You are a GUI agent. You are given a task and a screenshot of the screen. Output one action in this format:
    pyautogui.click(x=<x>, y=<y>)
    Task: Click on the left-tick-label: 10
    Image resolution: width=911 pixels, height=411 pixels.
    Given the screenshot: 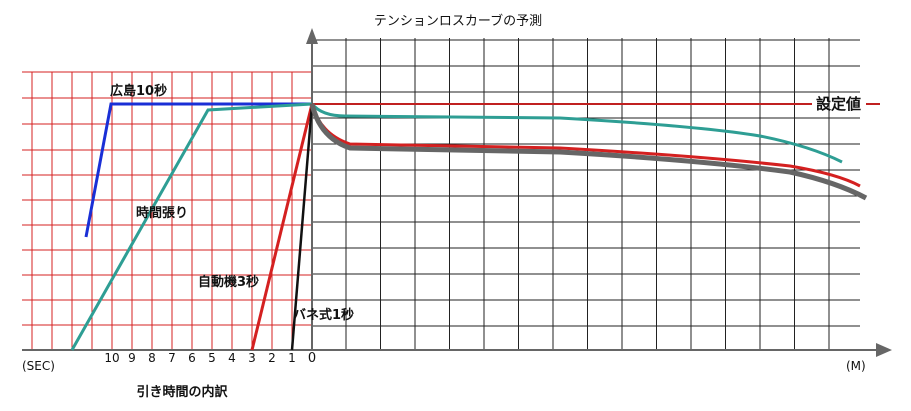 What is the action you would take?
    pyautogui.click(x=111, y=358)
    